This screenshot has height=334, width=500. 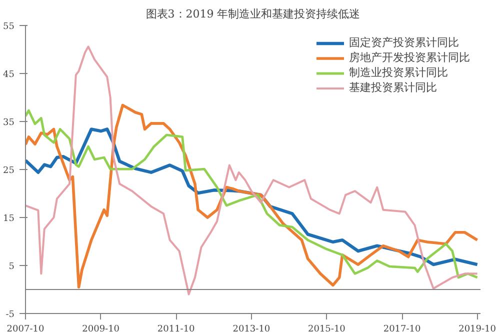 What do you see at coordinates (477, 329) in the screenshot?
I see `x-tick-label: 2019-10` at bounding box center [477, 329].